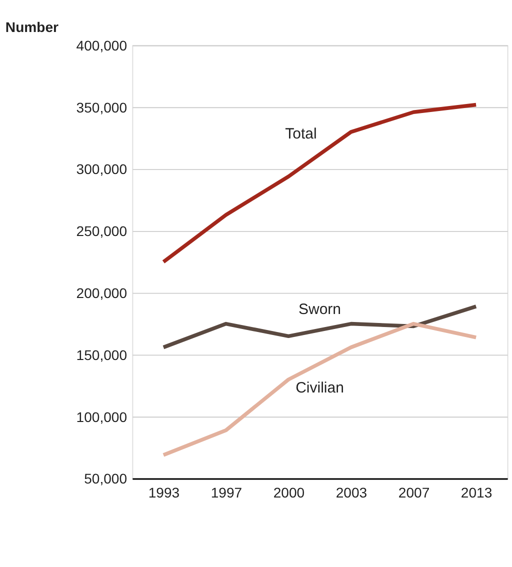 Image resolution: width=512 pixels, height=567 pixels. What do you see at coordinates (289, 492) in the screenshot?
I see `x-tick-label: 2000` at bounding box center [289, 492].